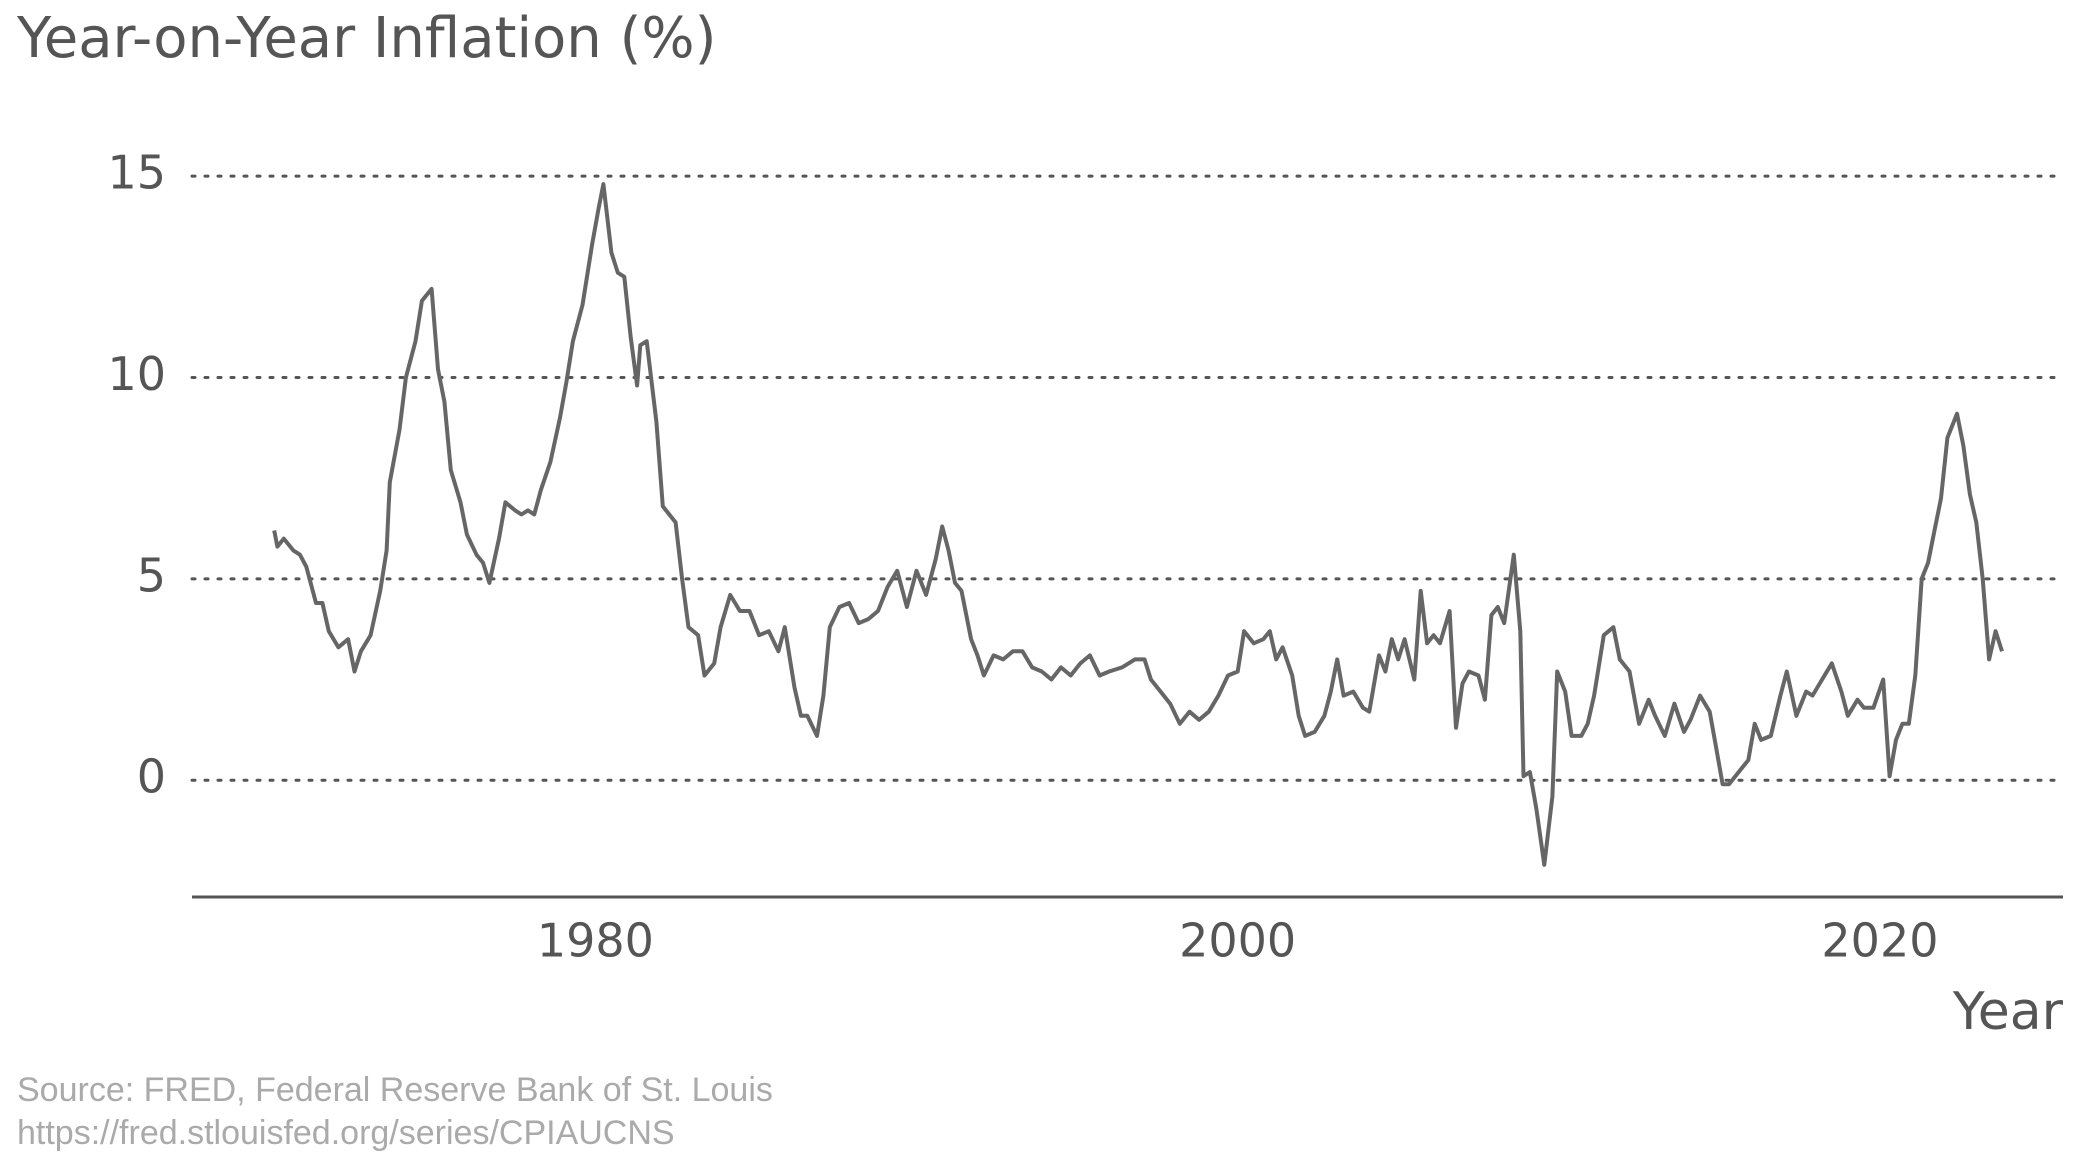  Describe the element at coordinates (151, 777) in the screenshot. I see `y-tick-label: 0` at that location.